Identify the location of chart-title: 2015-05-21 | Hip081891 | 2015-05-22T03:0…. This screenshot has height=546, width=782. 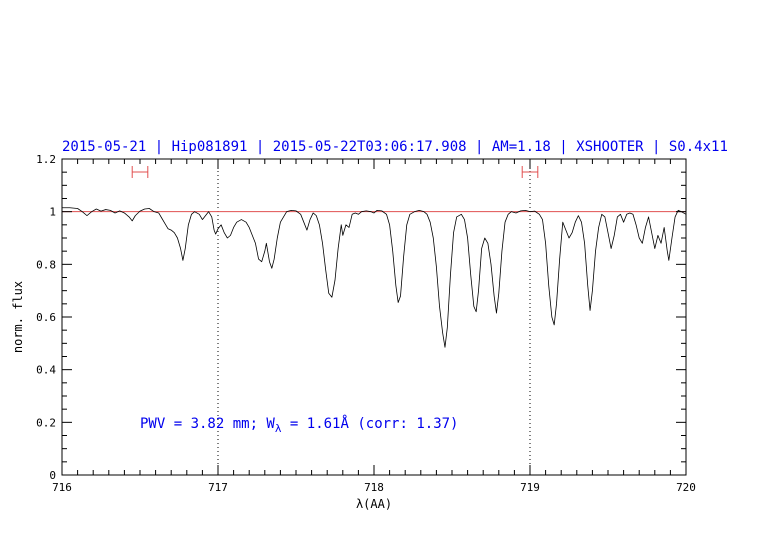
(395, 147).